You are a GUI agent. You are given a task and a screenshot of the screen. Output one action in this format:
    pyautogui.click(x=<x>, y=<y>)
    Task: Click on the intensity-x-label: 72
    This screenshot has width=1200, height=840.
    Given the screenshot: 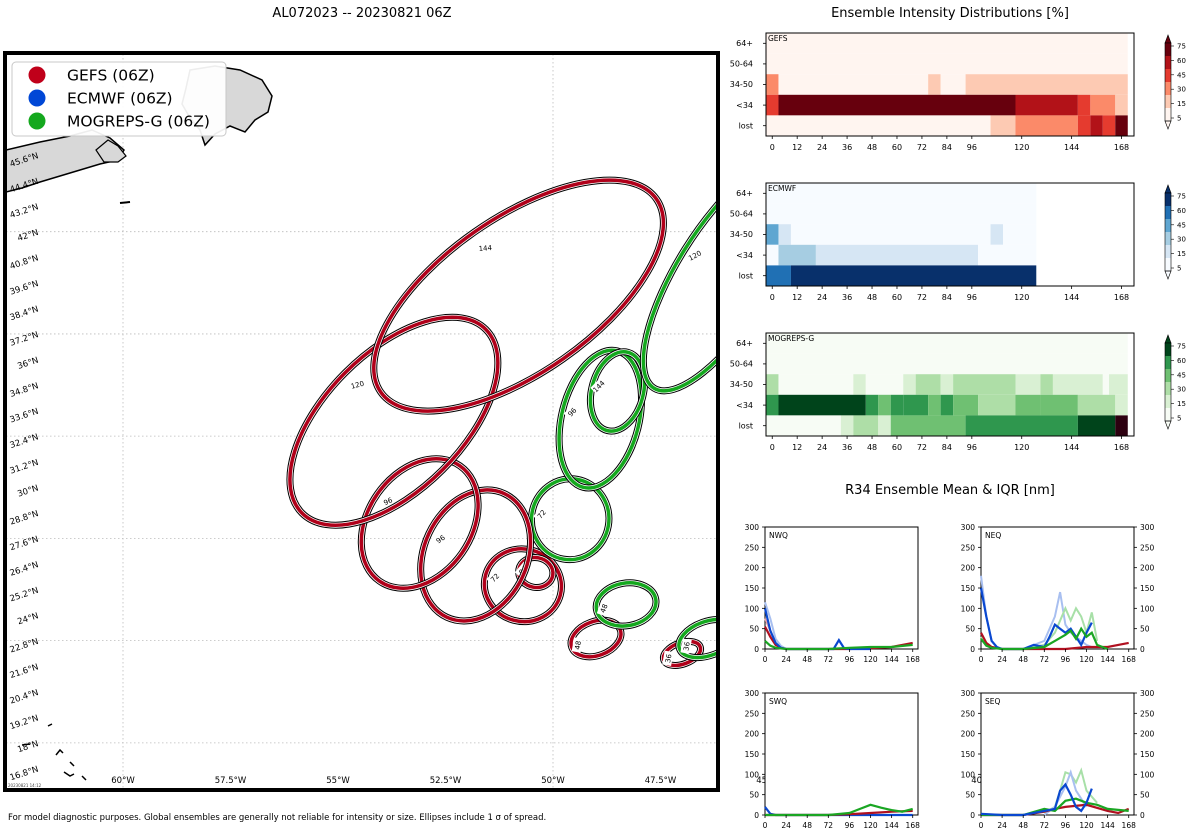 What is the action you would take?
    pyautogui.click(x=922, y=447)
    